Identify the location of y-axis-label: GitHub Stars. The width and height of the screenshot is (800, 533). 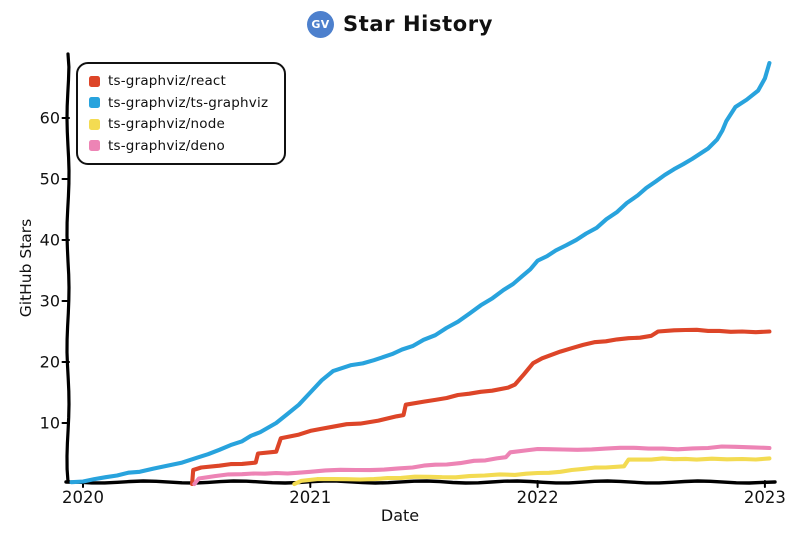
(26, 268).